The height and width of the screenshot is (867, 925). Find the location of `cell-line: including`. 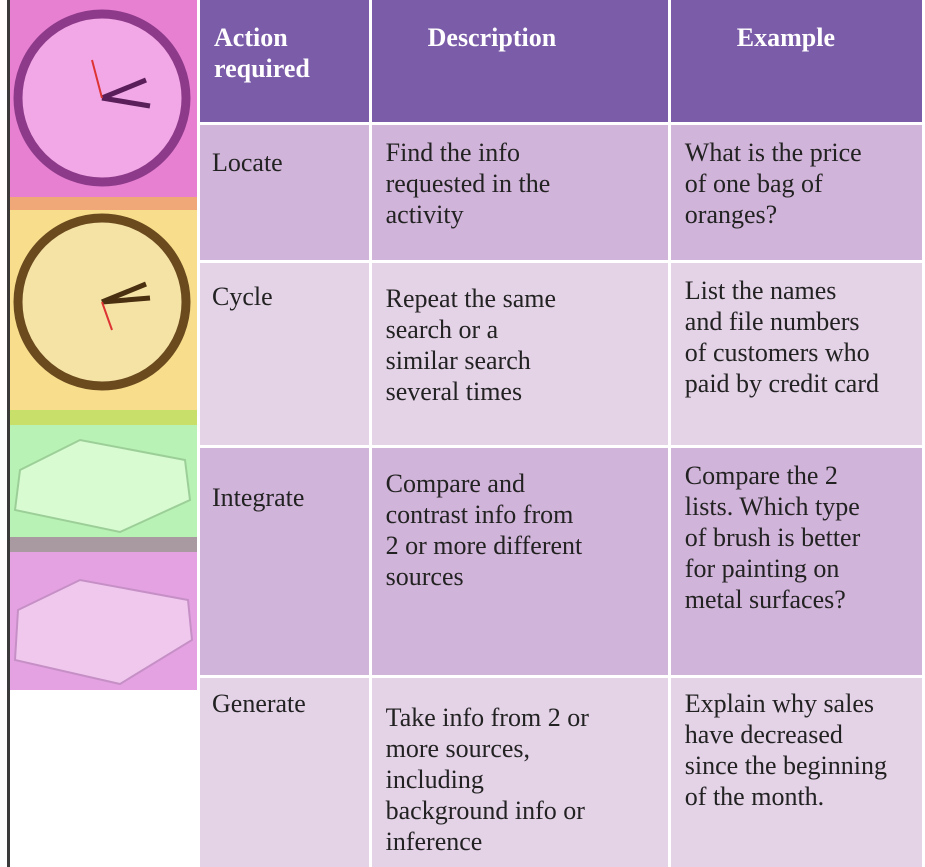

cell-line: including is located at coordinates (434, 779).